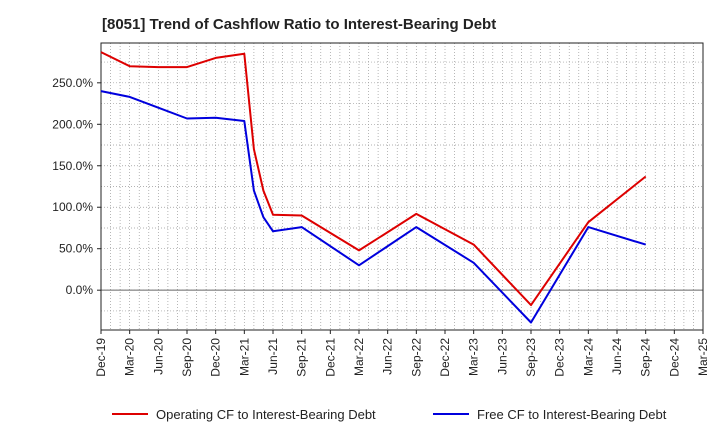 The width and height of the screenshot is (720, 440). I want to click on x-tick-label: Jun-20, so click(158, 356).